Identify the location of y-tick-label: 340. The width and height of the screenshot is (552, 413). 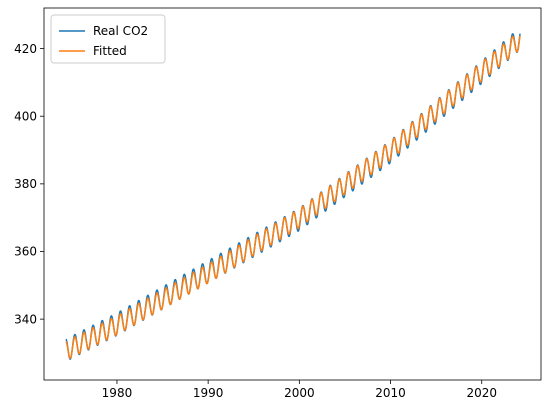
(25, 319).